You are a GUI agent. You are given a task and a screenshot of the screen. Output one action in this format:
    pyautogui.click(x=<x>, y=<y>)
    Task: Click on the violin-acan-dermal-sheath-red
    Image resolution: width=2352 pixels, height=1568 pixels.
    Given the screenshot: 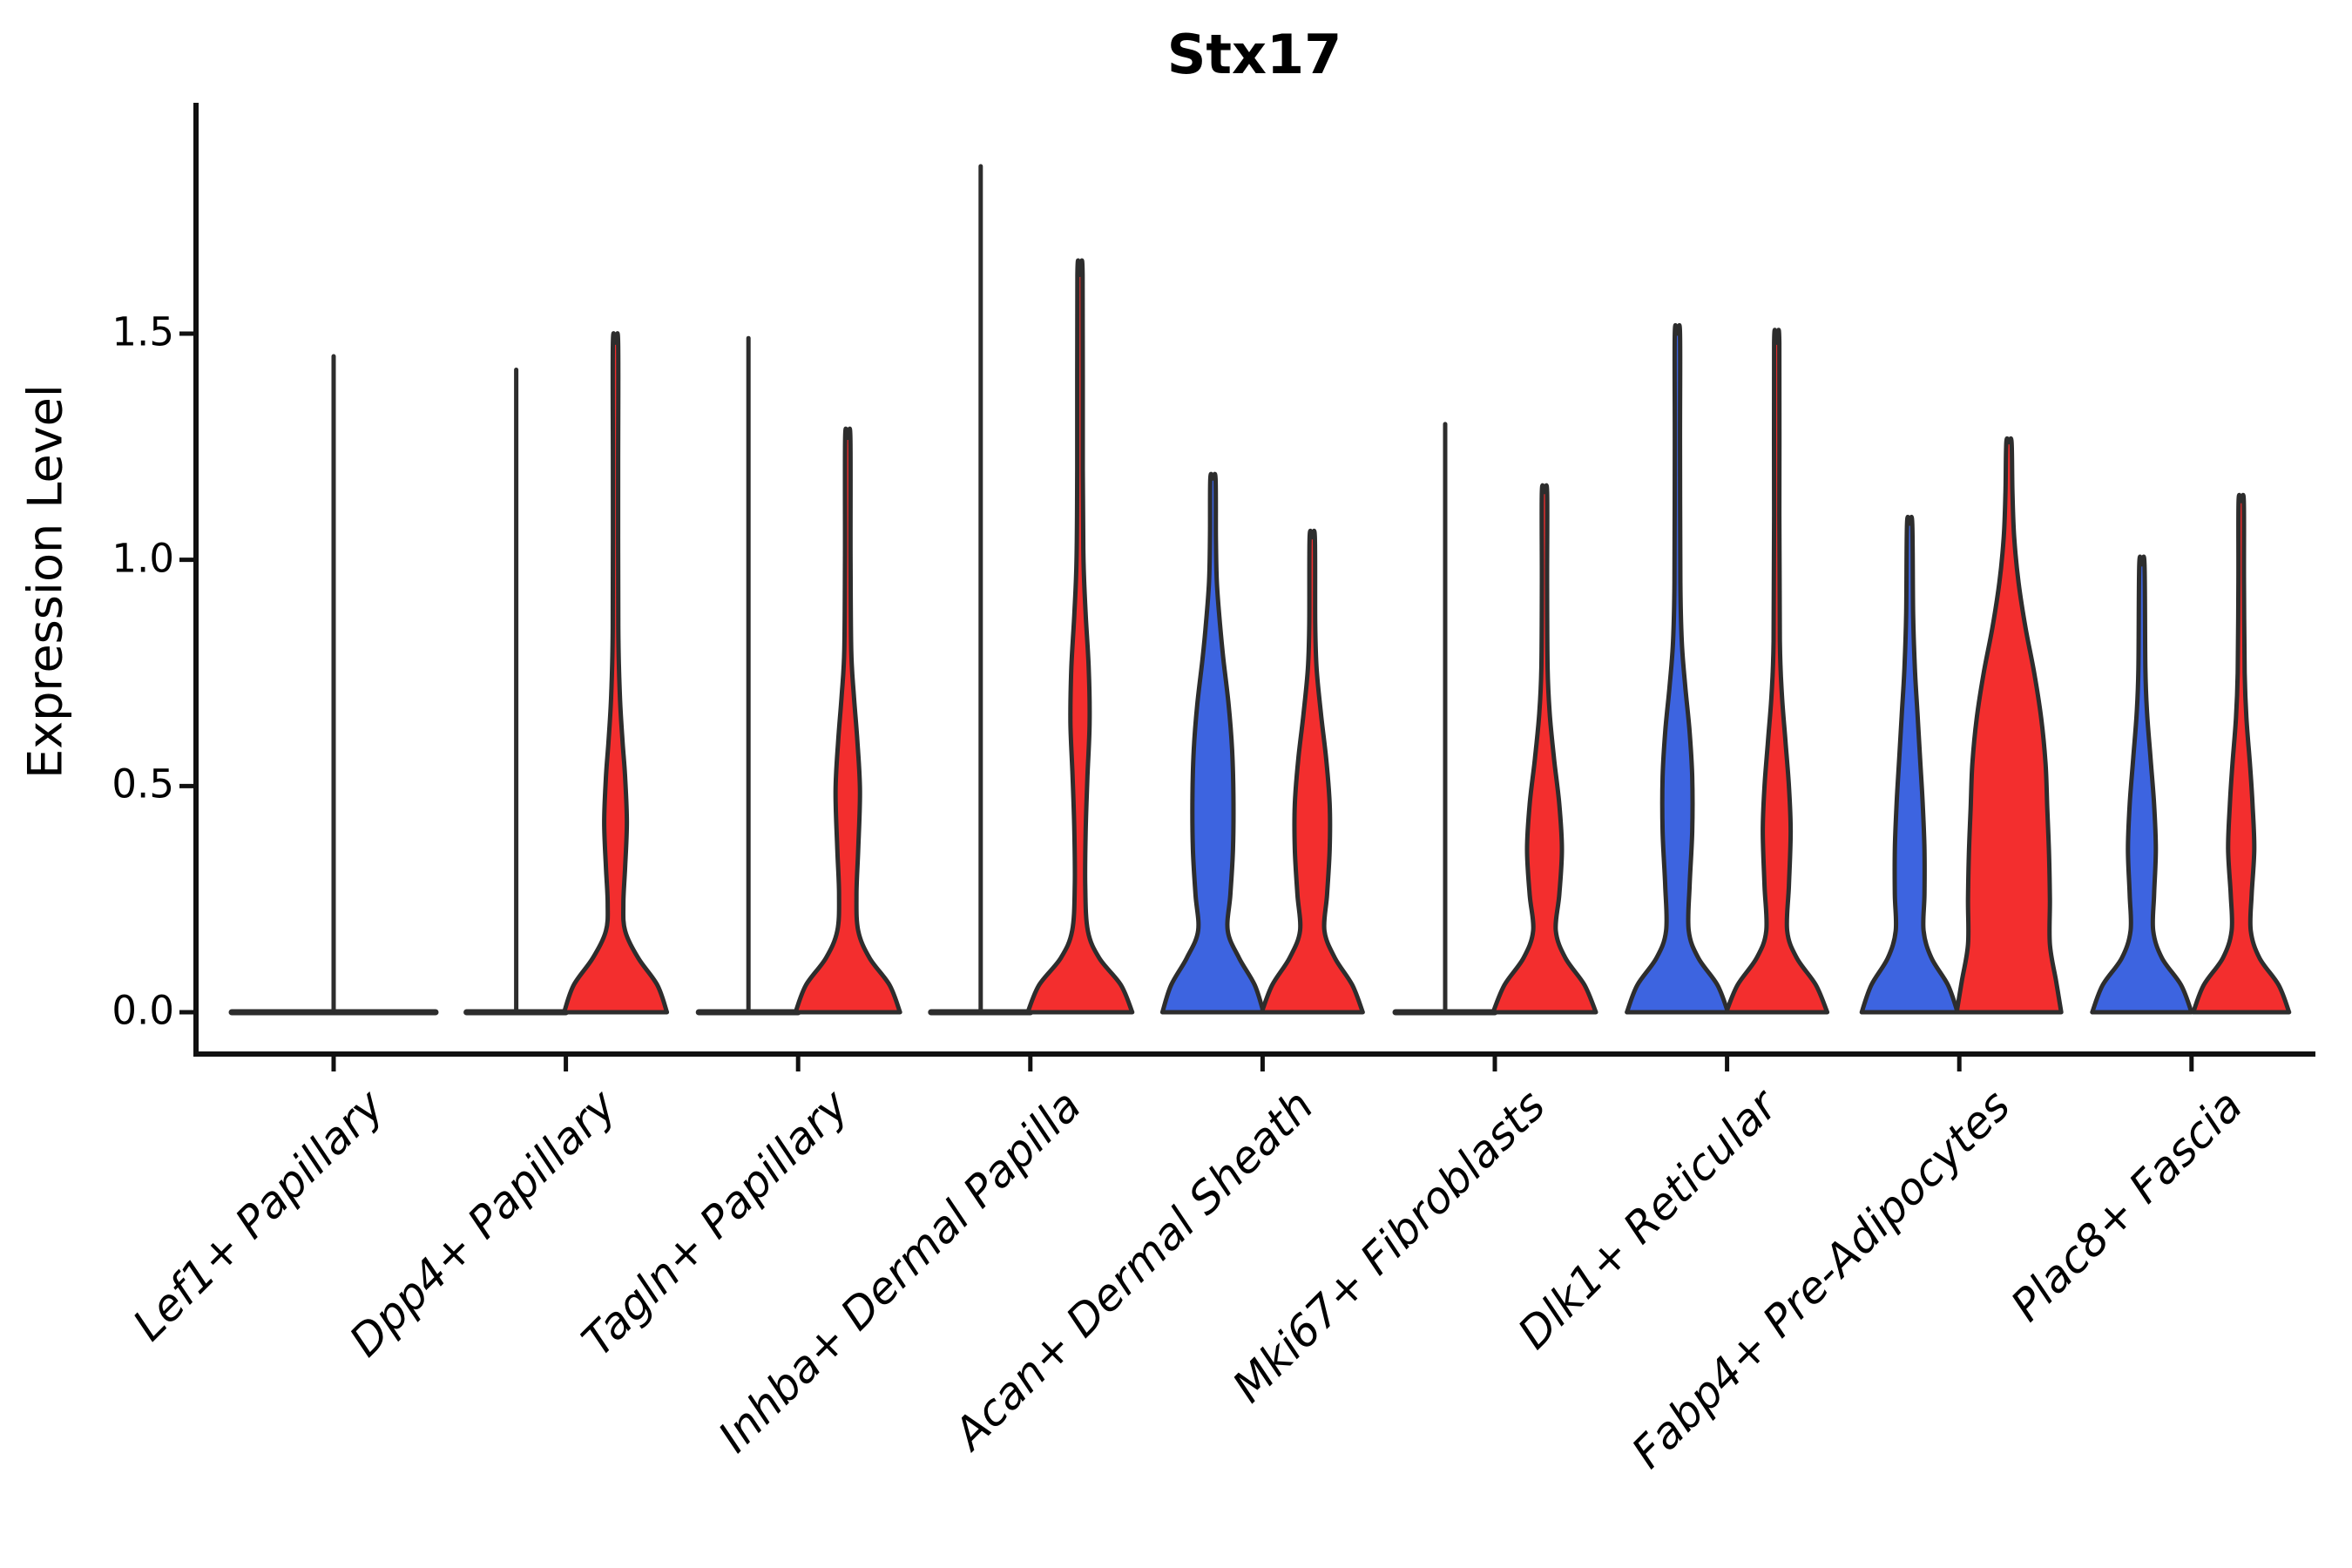 What is the action you would take?
    pyautogui.click(x=1312, y=771)
    